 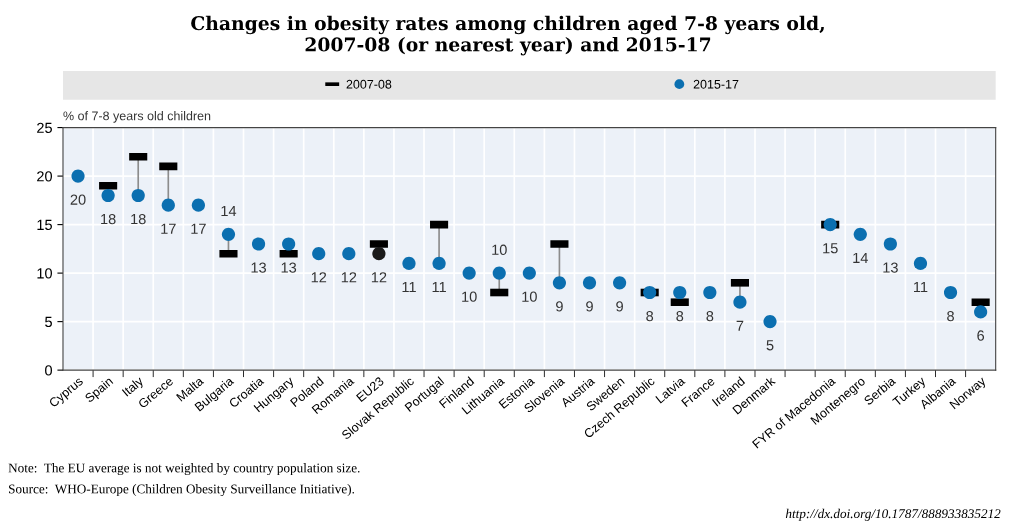 I want to click on source-note: Source: WHO-Europe (Children Obesity Surveillance Initiative)., so click(x=182, y=490).